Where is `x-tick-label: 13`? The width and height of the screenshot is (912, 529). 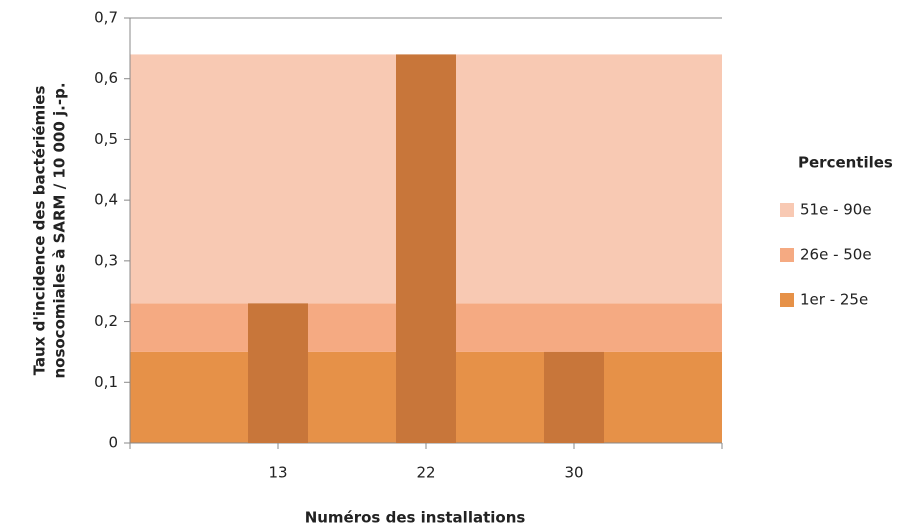
x-tick-label: 13 is located at coordinates (277, 473).